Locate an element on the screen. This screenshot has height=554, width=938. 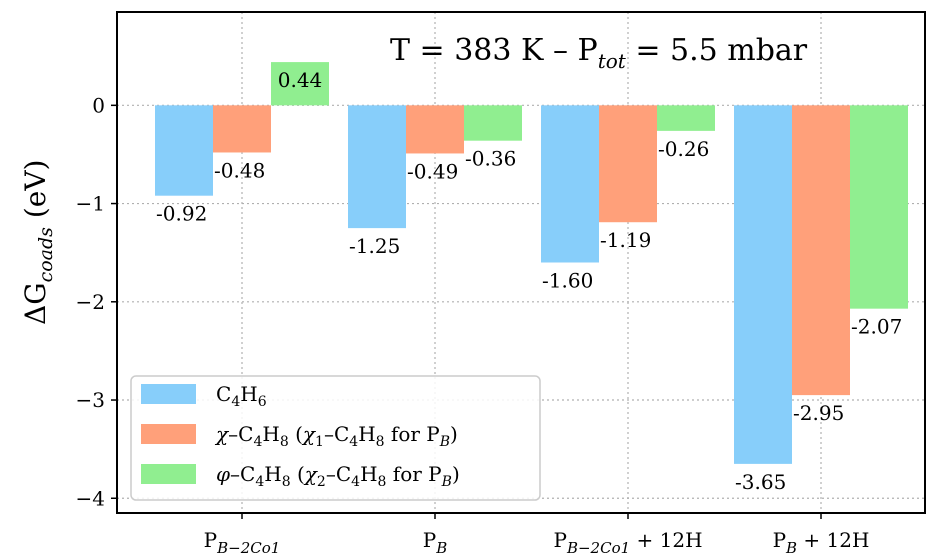
bar-value-label: -1.25 is located at coordinates (374, 246).